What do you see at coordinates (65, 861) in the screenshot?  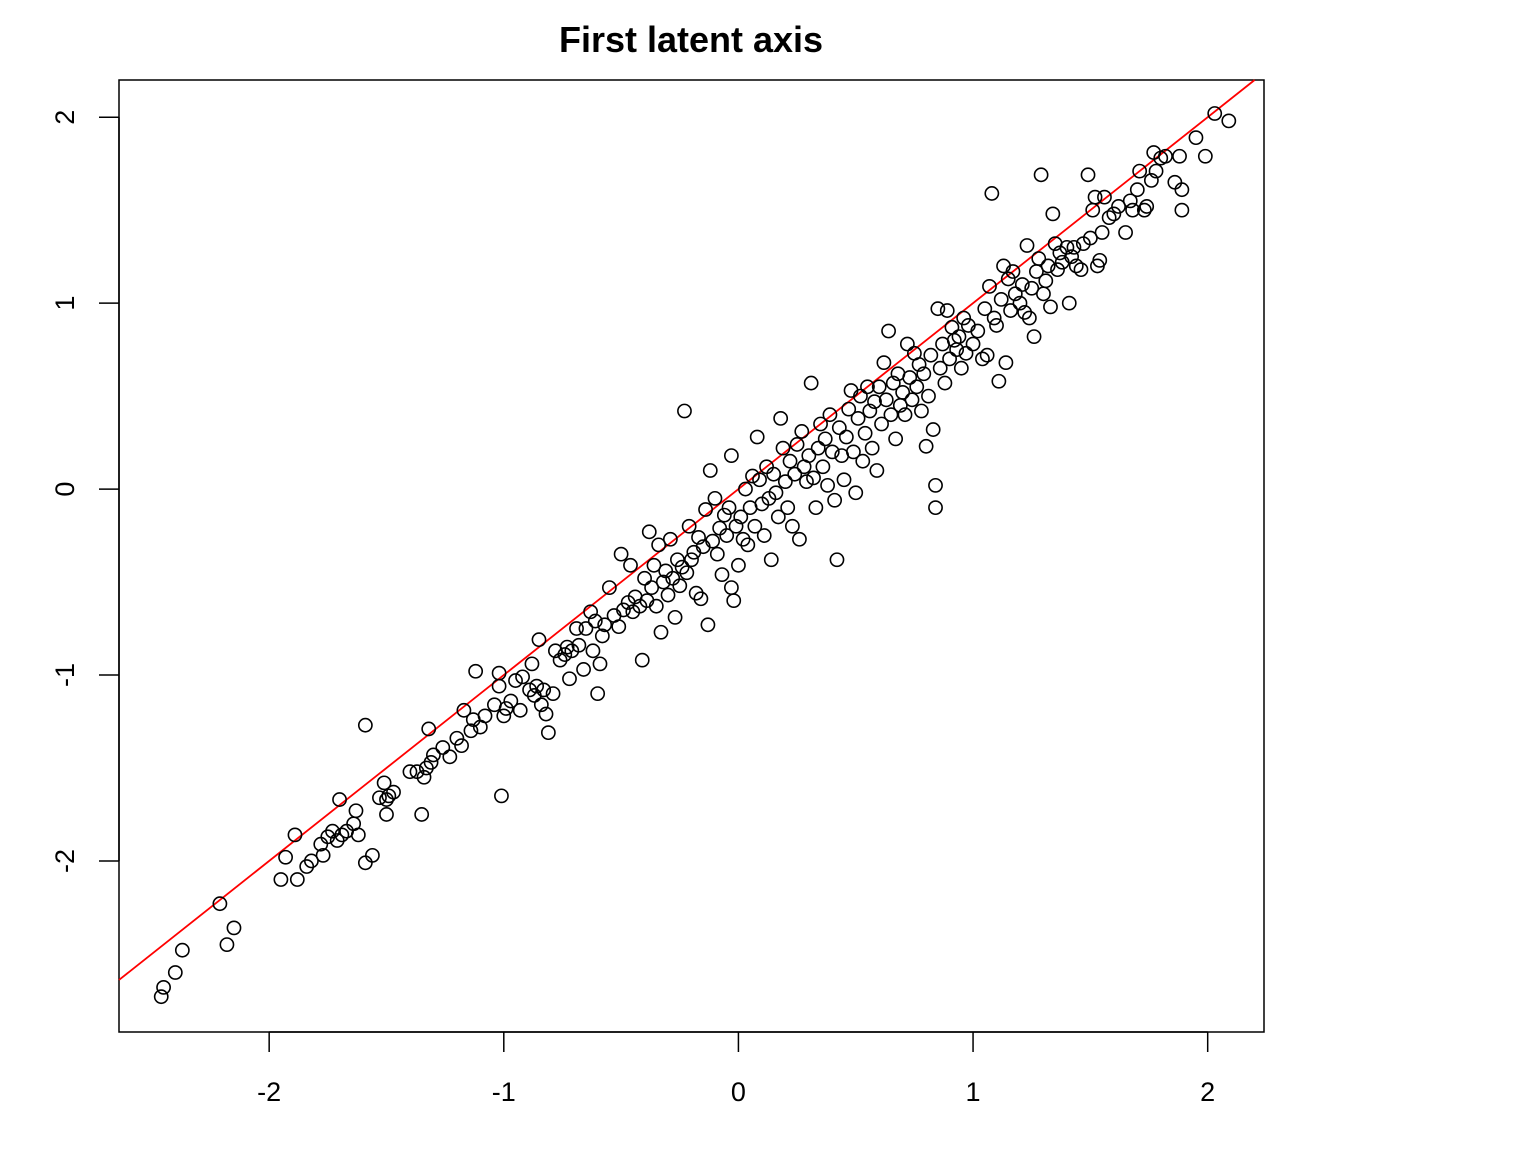 I see `y-tick-label: -2` at bounding box center [65, 861].